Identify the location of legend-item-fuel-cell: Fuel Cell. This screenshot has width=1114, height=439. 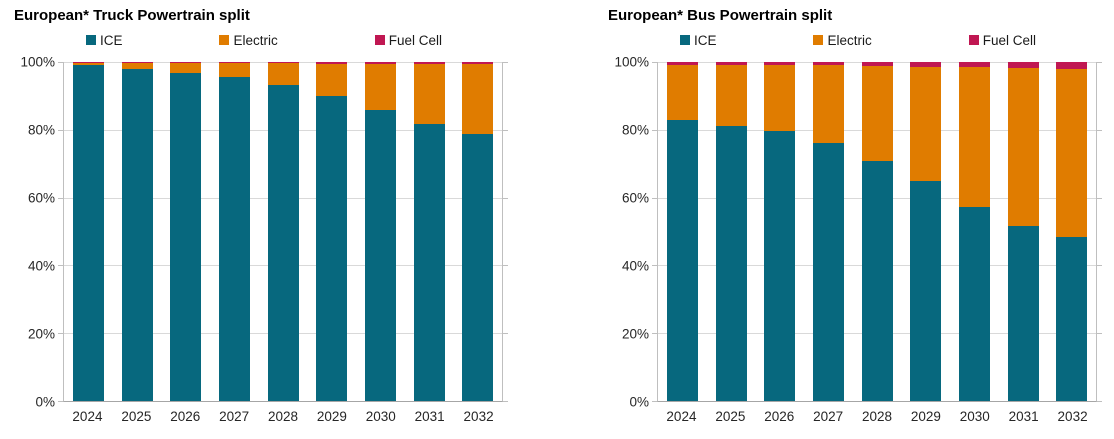
(408, 40).